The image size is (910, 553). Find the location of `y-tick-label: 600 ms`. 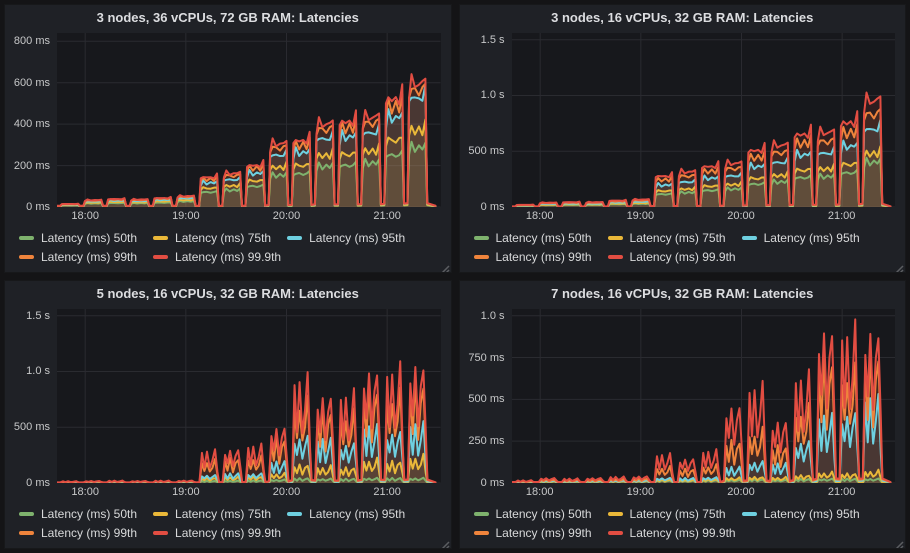

y-tick-label: 600 ms is located at coordinates (31, 82).